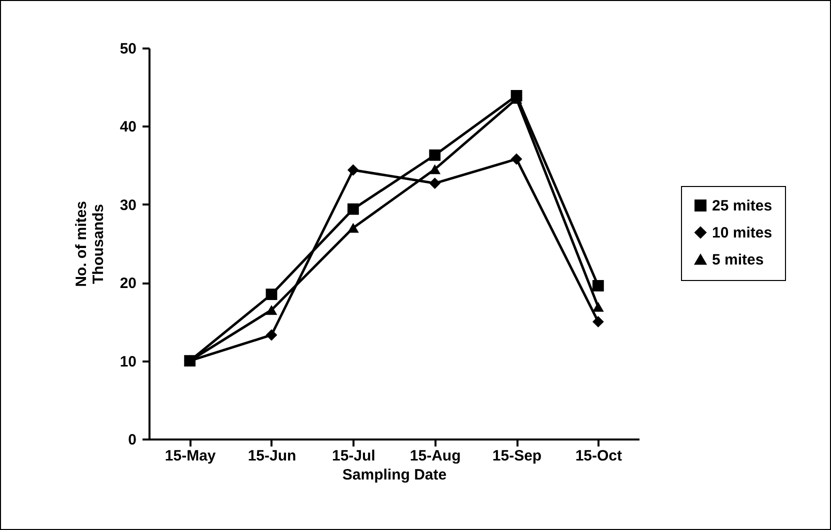 Image resolution: width=831 pixels, height=530 pixels. Describe the element at coordinates (128, 283) in the screenshot. I see `y-tick-label: 20` at that location.